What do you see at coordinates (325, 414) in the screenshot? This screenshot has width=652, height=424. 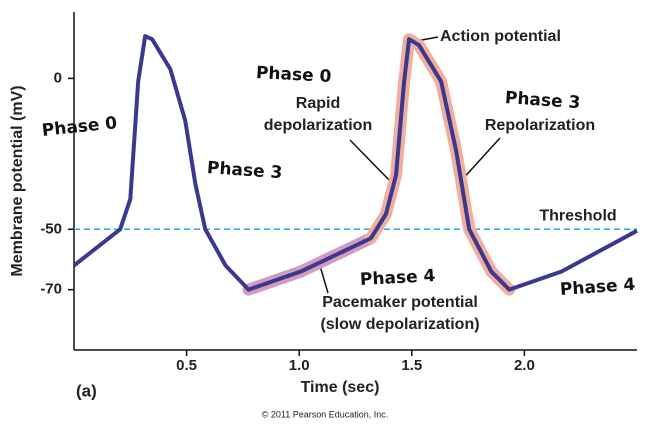 I see `footer: © 2011 Pearson Education, Inc.` at bounding box center [325, 414].